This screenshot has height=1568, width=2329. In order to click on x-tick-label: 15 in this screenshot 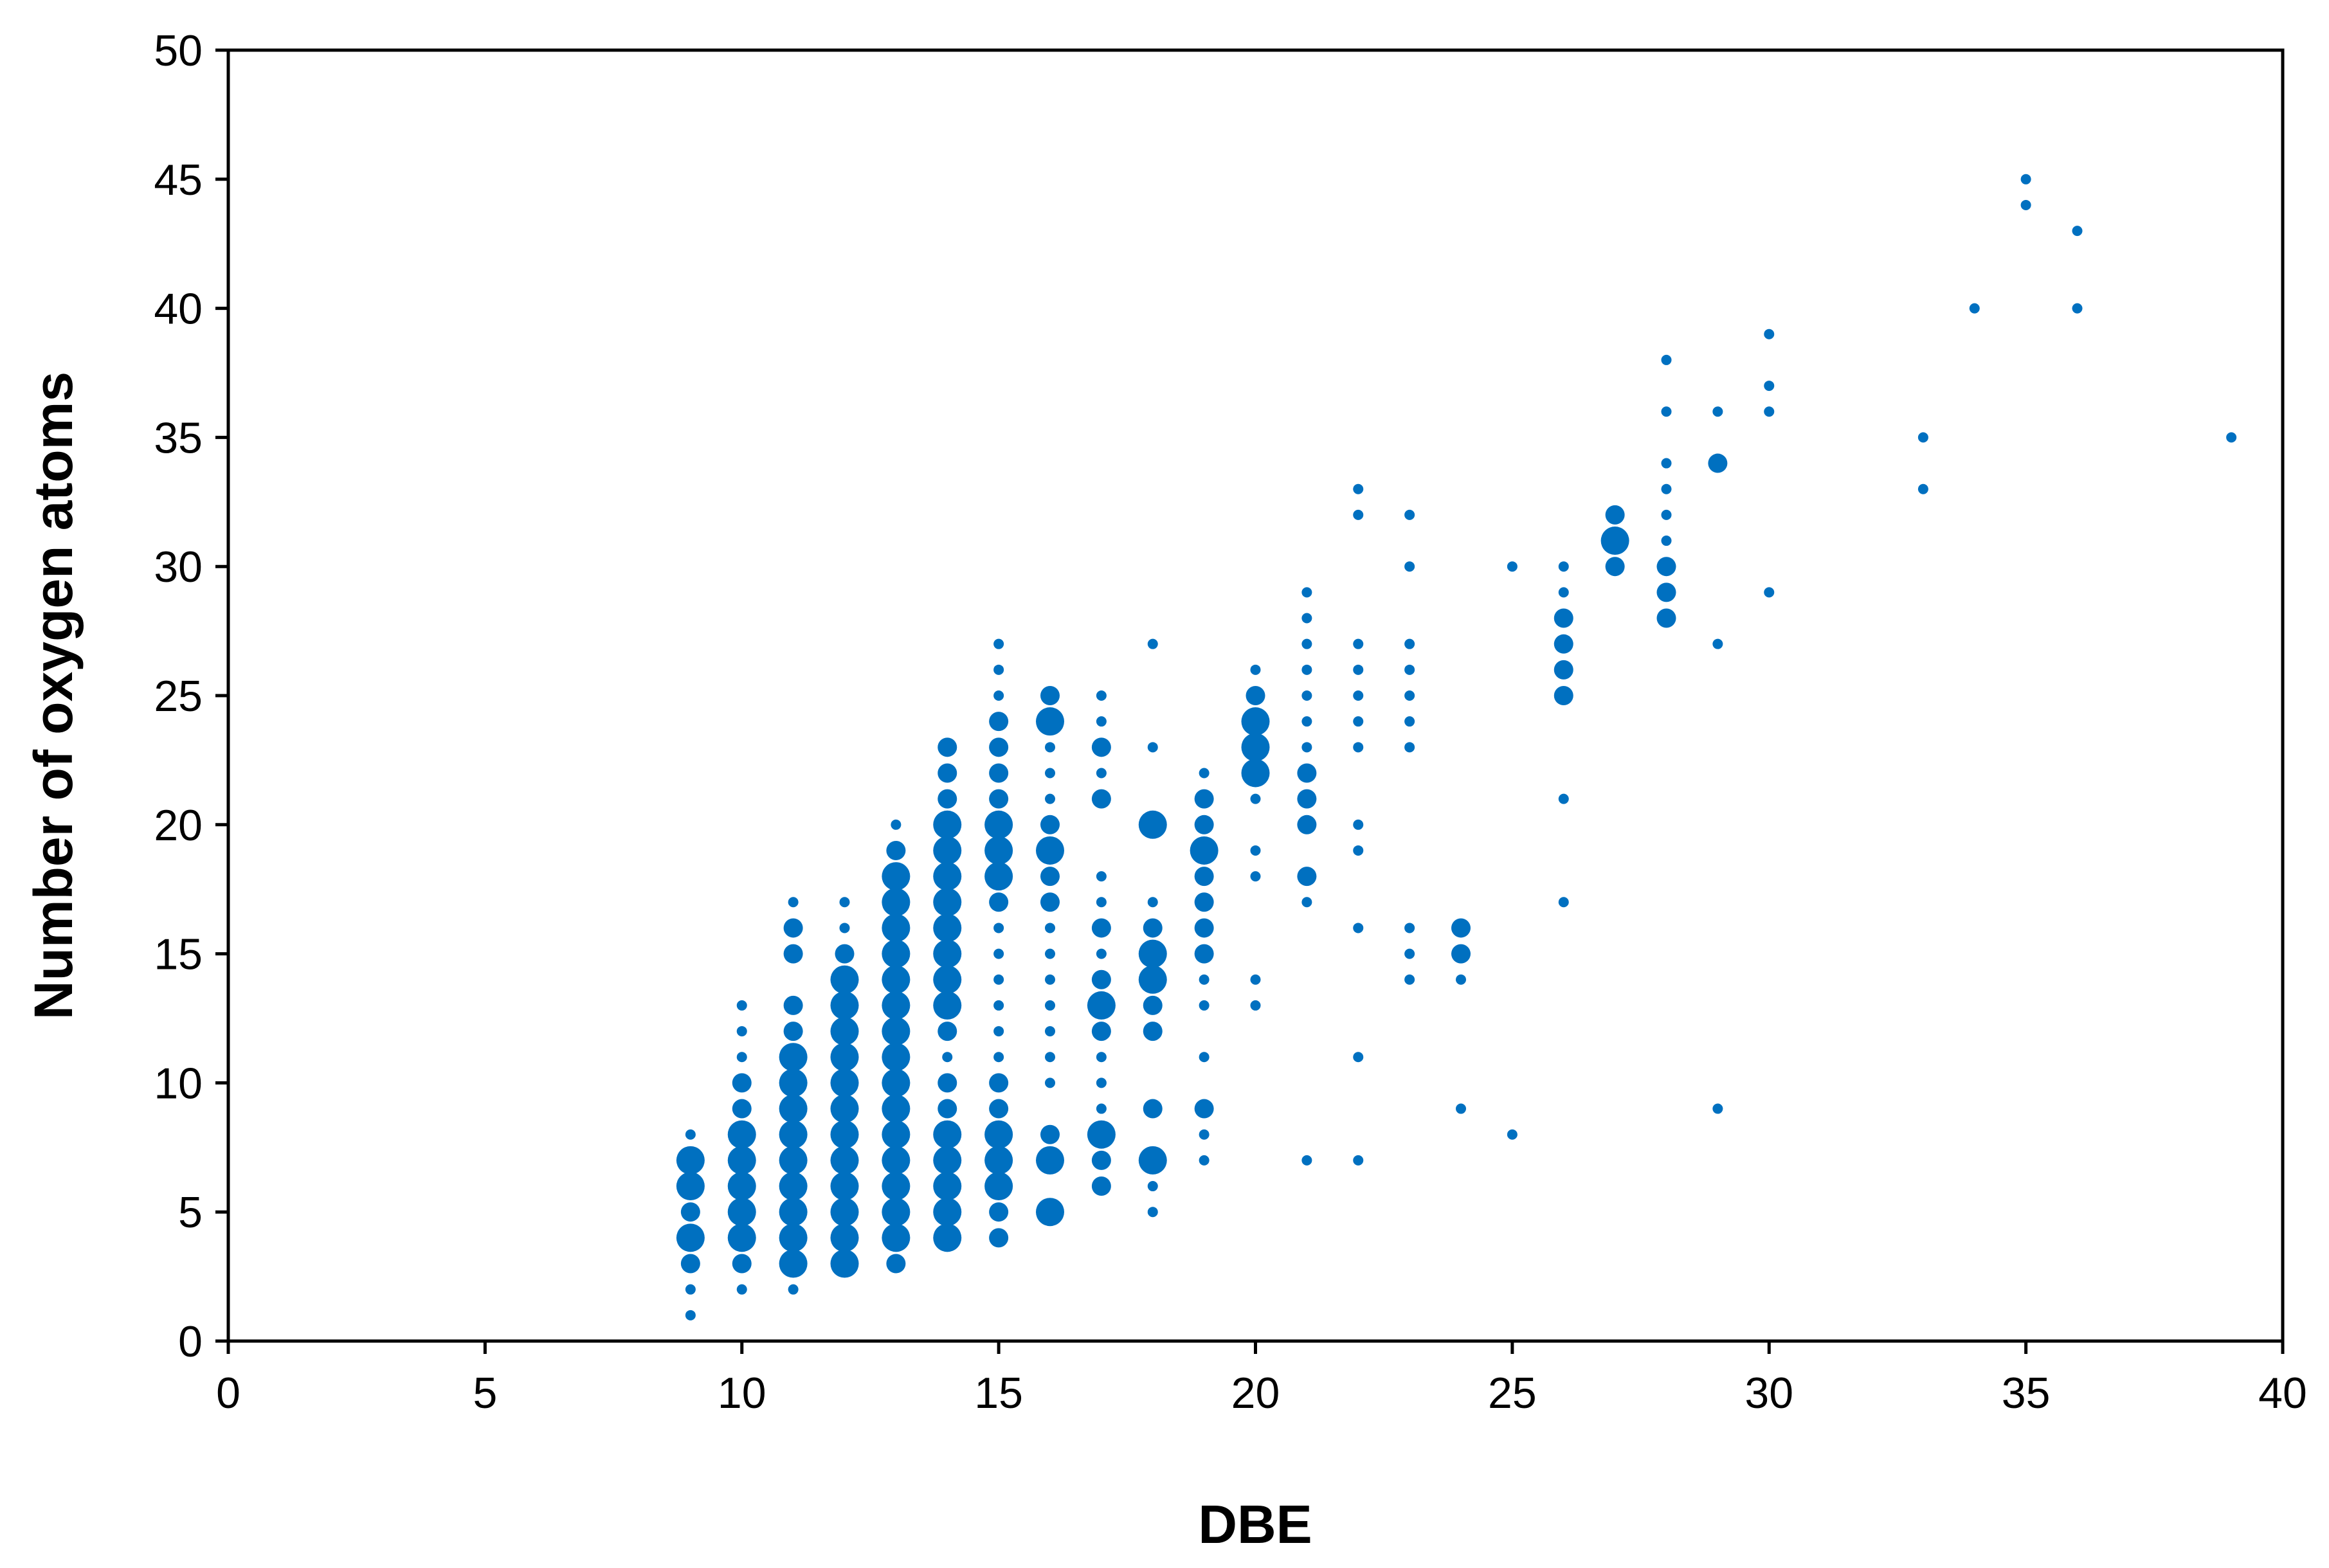, I will do `click(998, 1393)`.